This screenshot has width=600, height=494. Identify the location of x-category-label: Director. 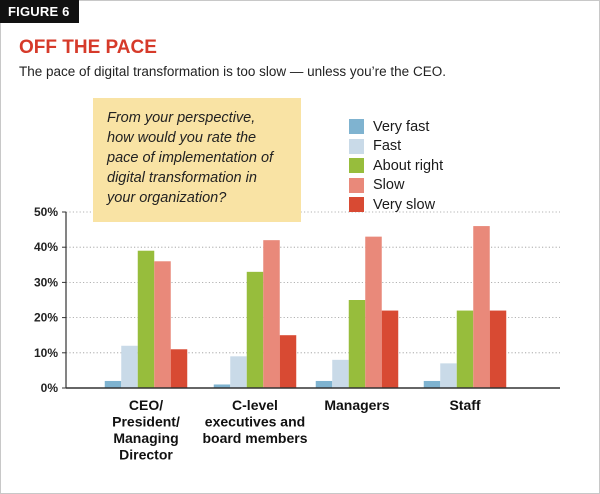
(146, 455).